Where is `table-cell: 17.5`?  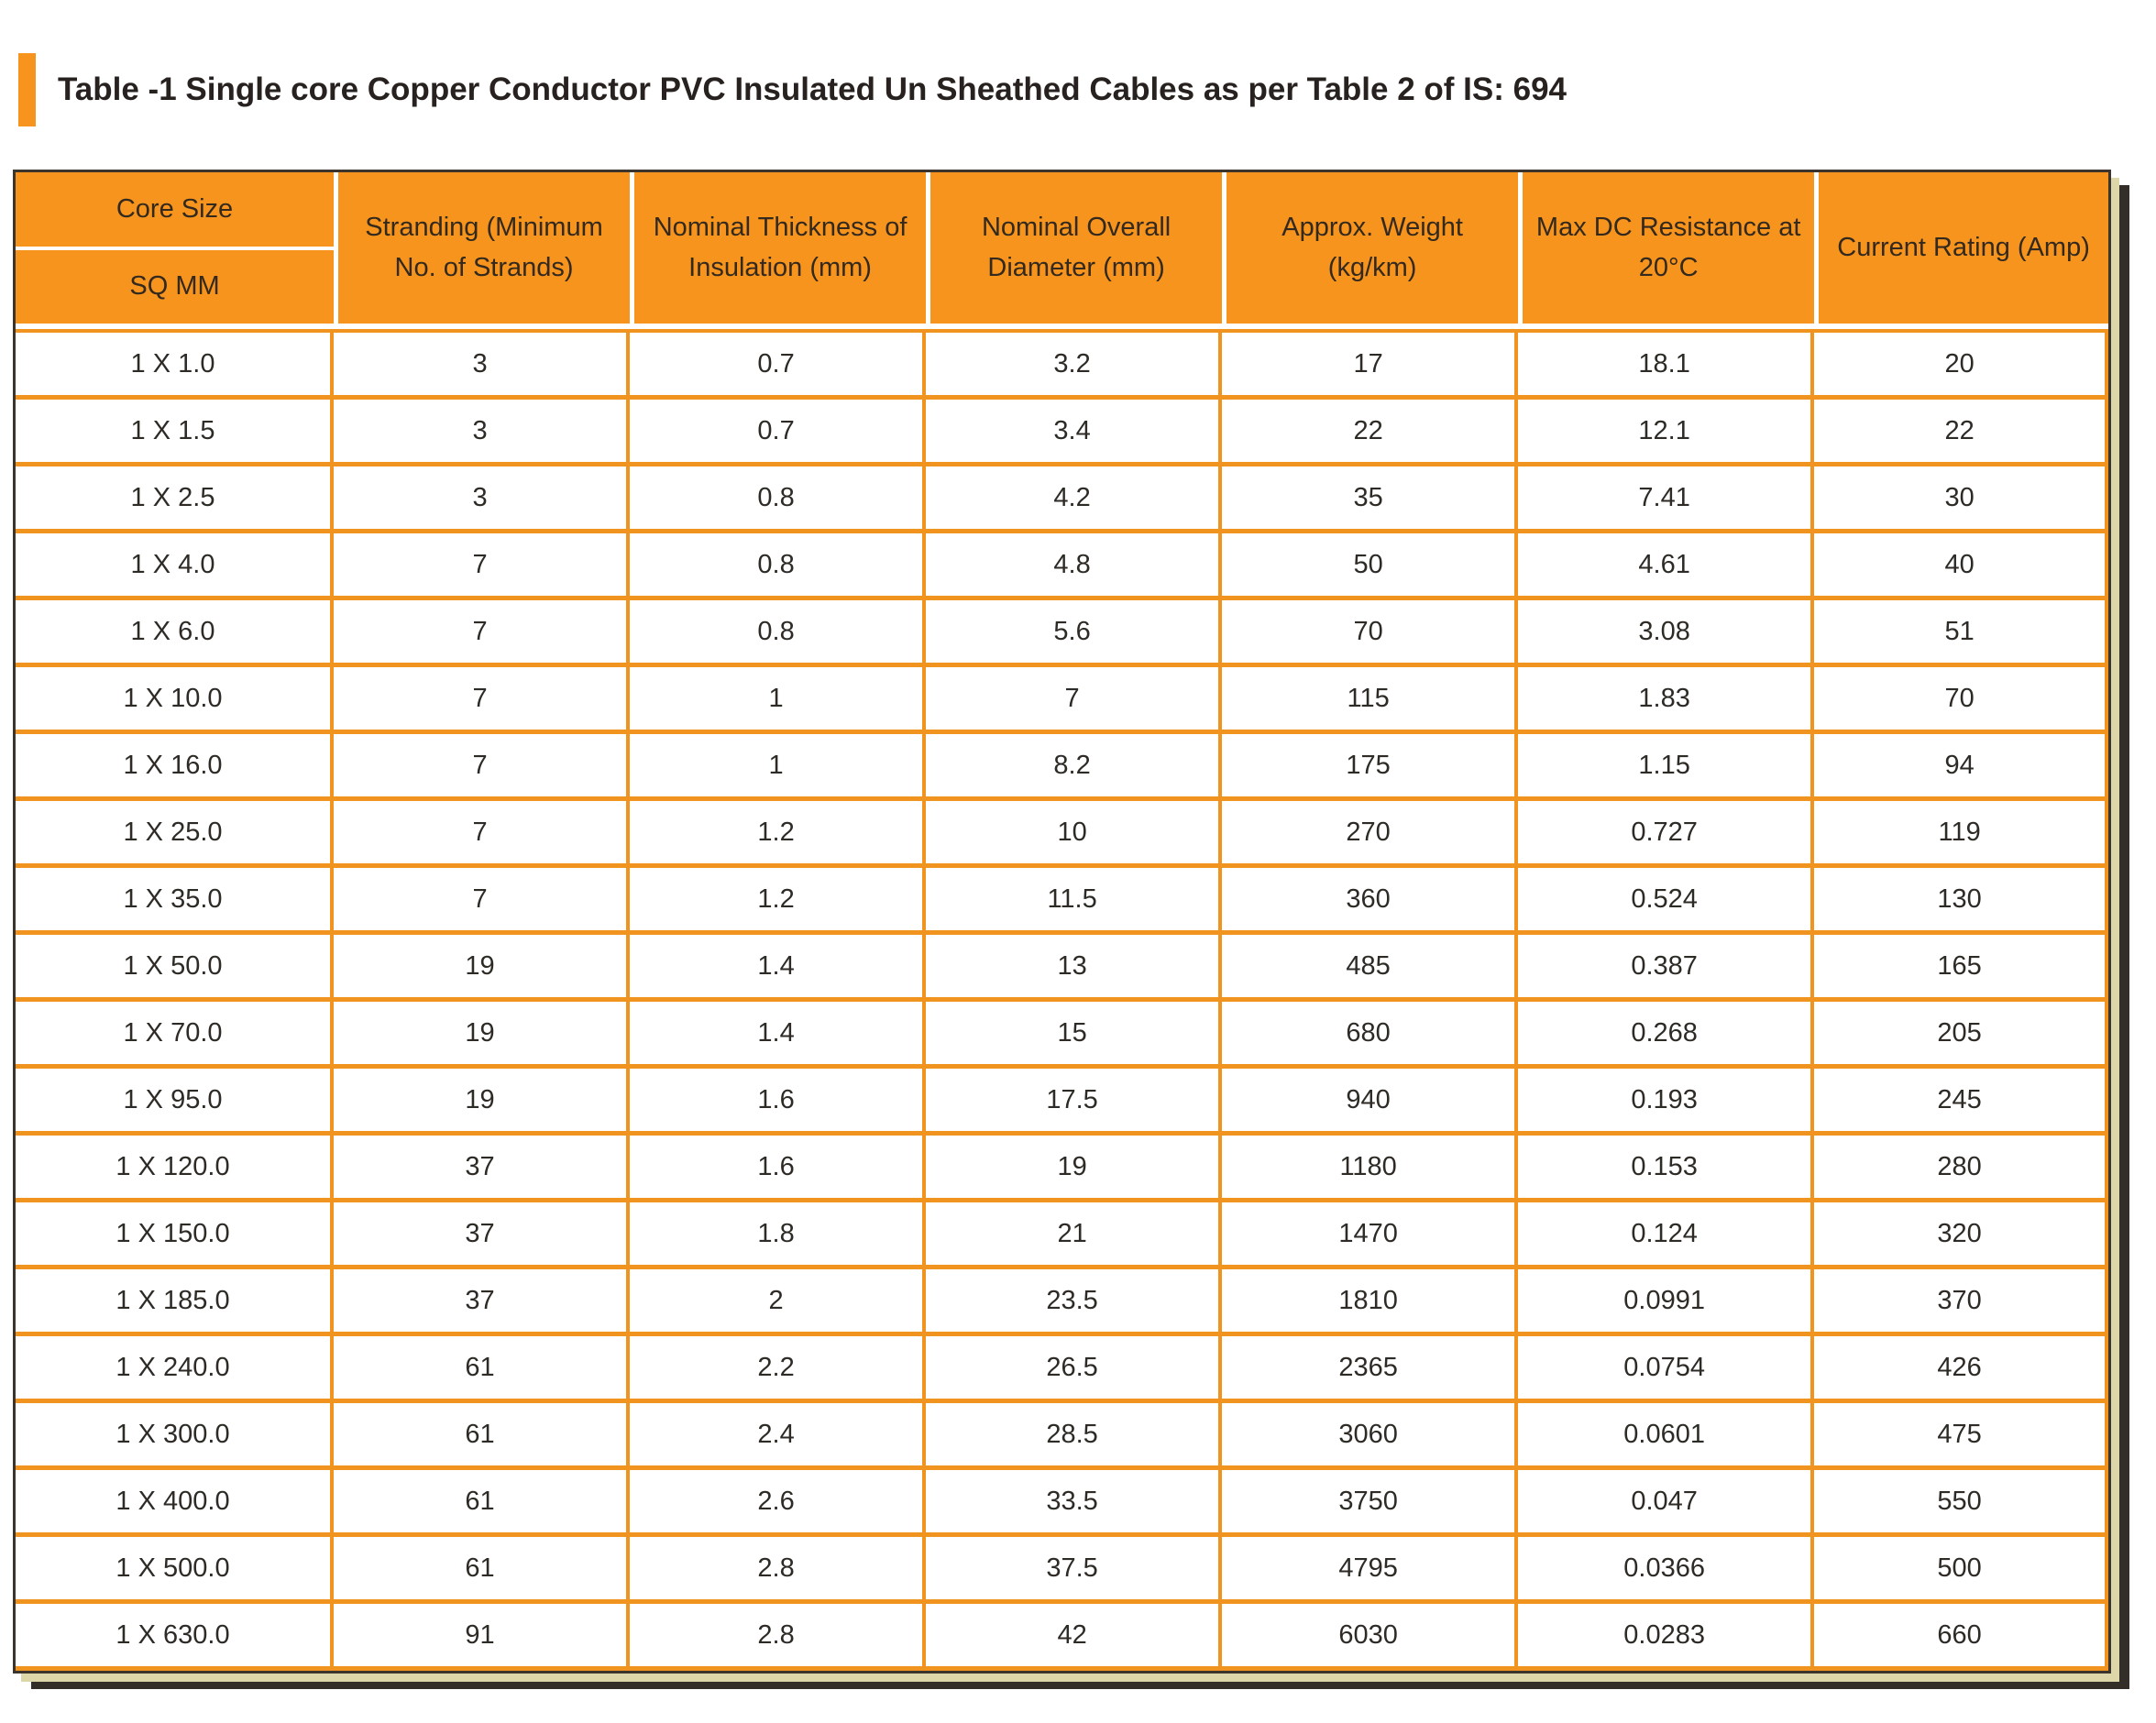
table-cell: 17.5 is located at coordinates (1074, 1102).